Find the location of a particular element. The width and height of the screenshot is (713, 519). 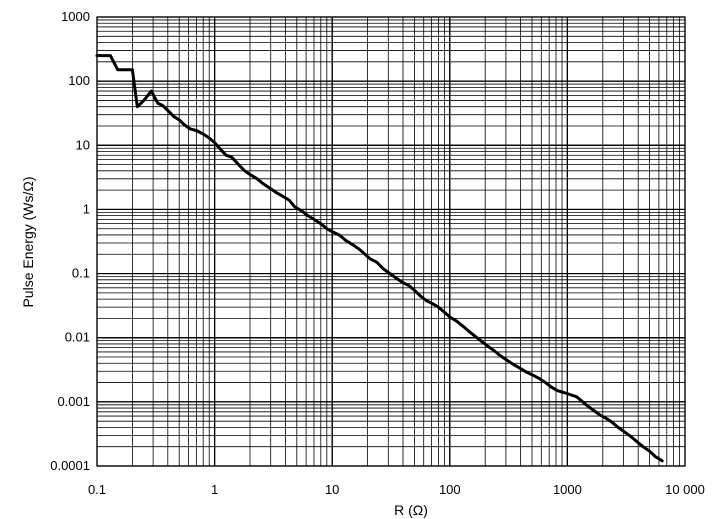

y-tick-label: 1000 is located at coordinates (75, 16).